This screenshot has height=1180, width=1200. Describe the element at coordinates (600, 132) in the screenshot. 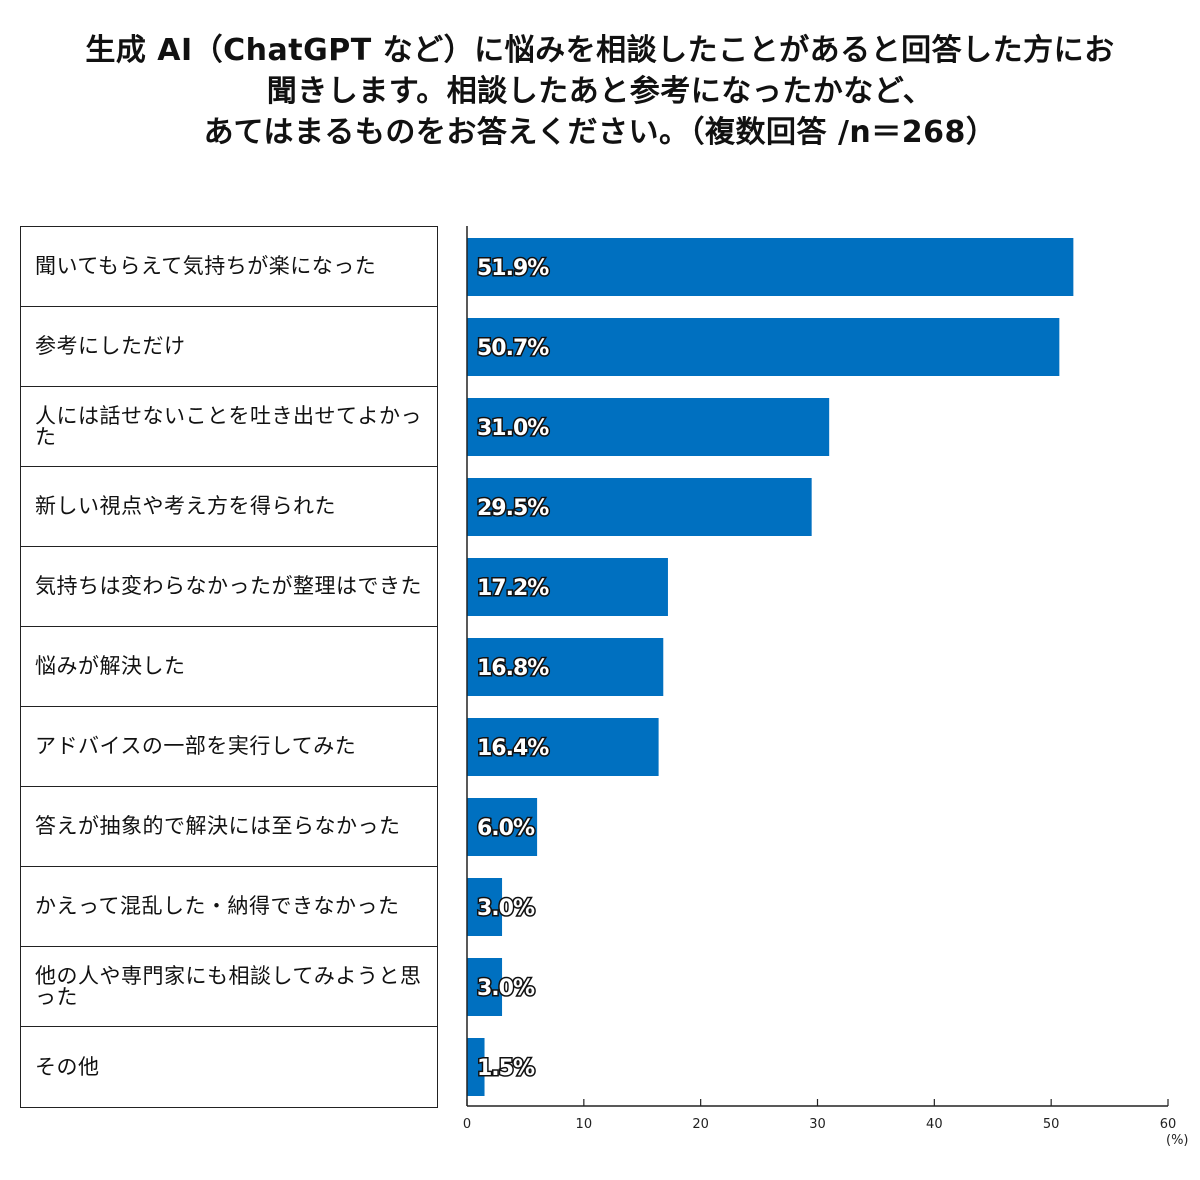

I see `title-line-3: あてはまるものをお答えください。（複数回答 /n＝268）` at that location.